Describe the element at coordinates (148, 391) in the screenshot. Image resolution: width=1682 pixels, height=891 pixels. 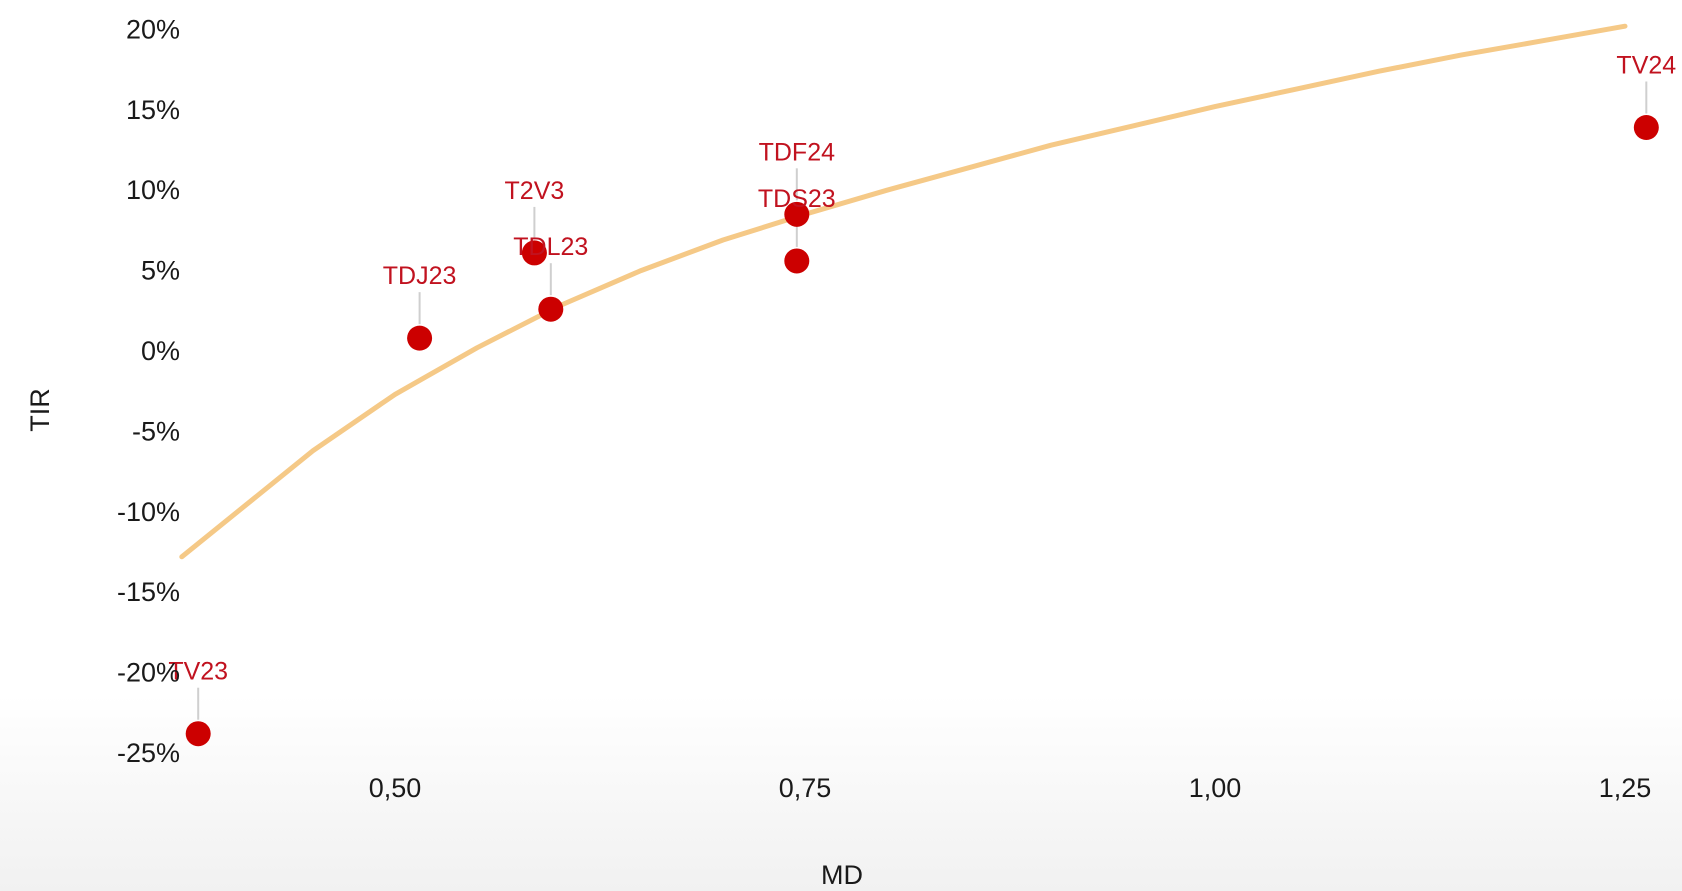
I see `y-axis-ticks: 20% 15% 10% 5% 0% -5% -10% -15% -20% -25%` at that location.